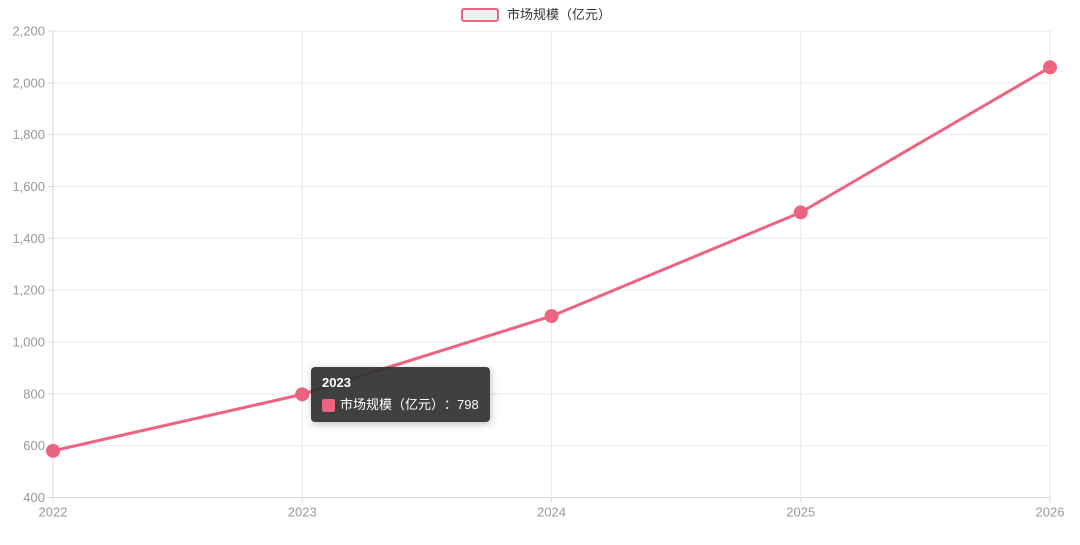 The image size is (1080, 545). Describe the element at coordinates (28, 238) in the screenshot. I see `y-axis-label: 1,400` at that location.